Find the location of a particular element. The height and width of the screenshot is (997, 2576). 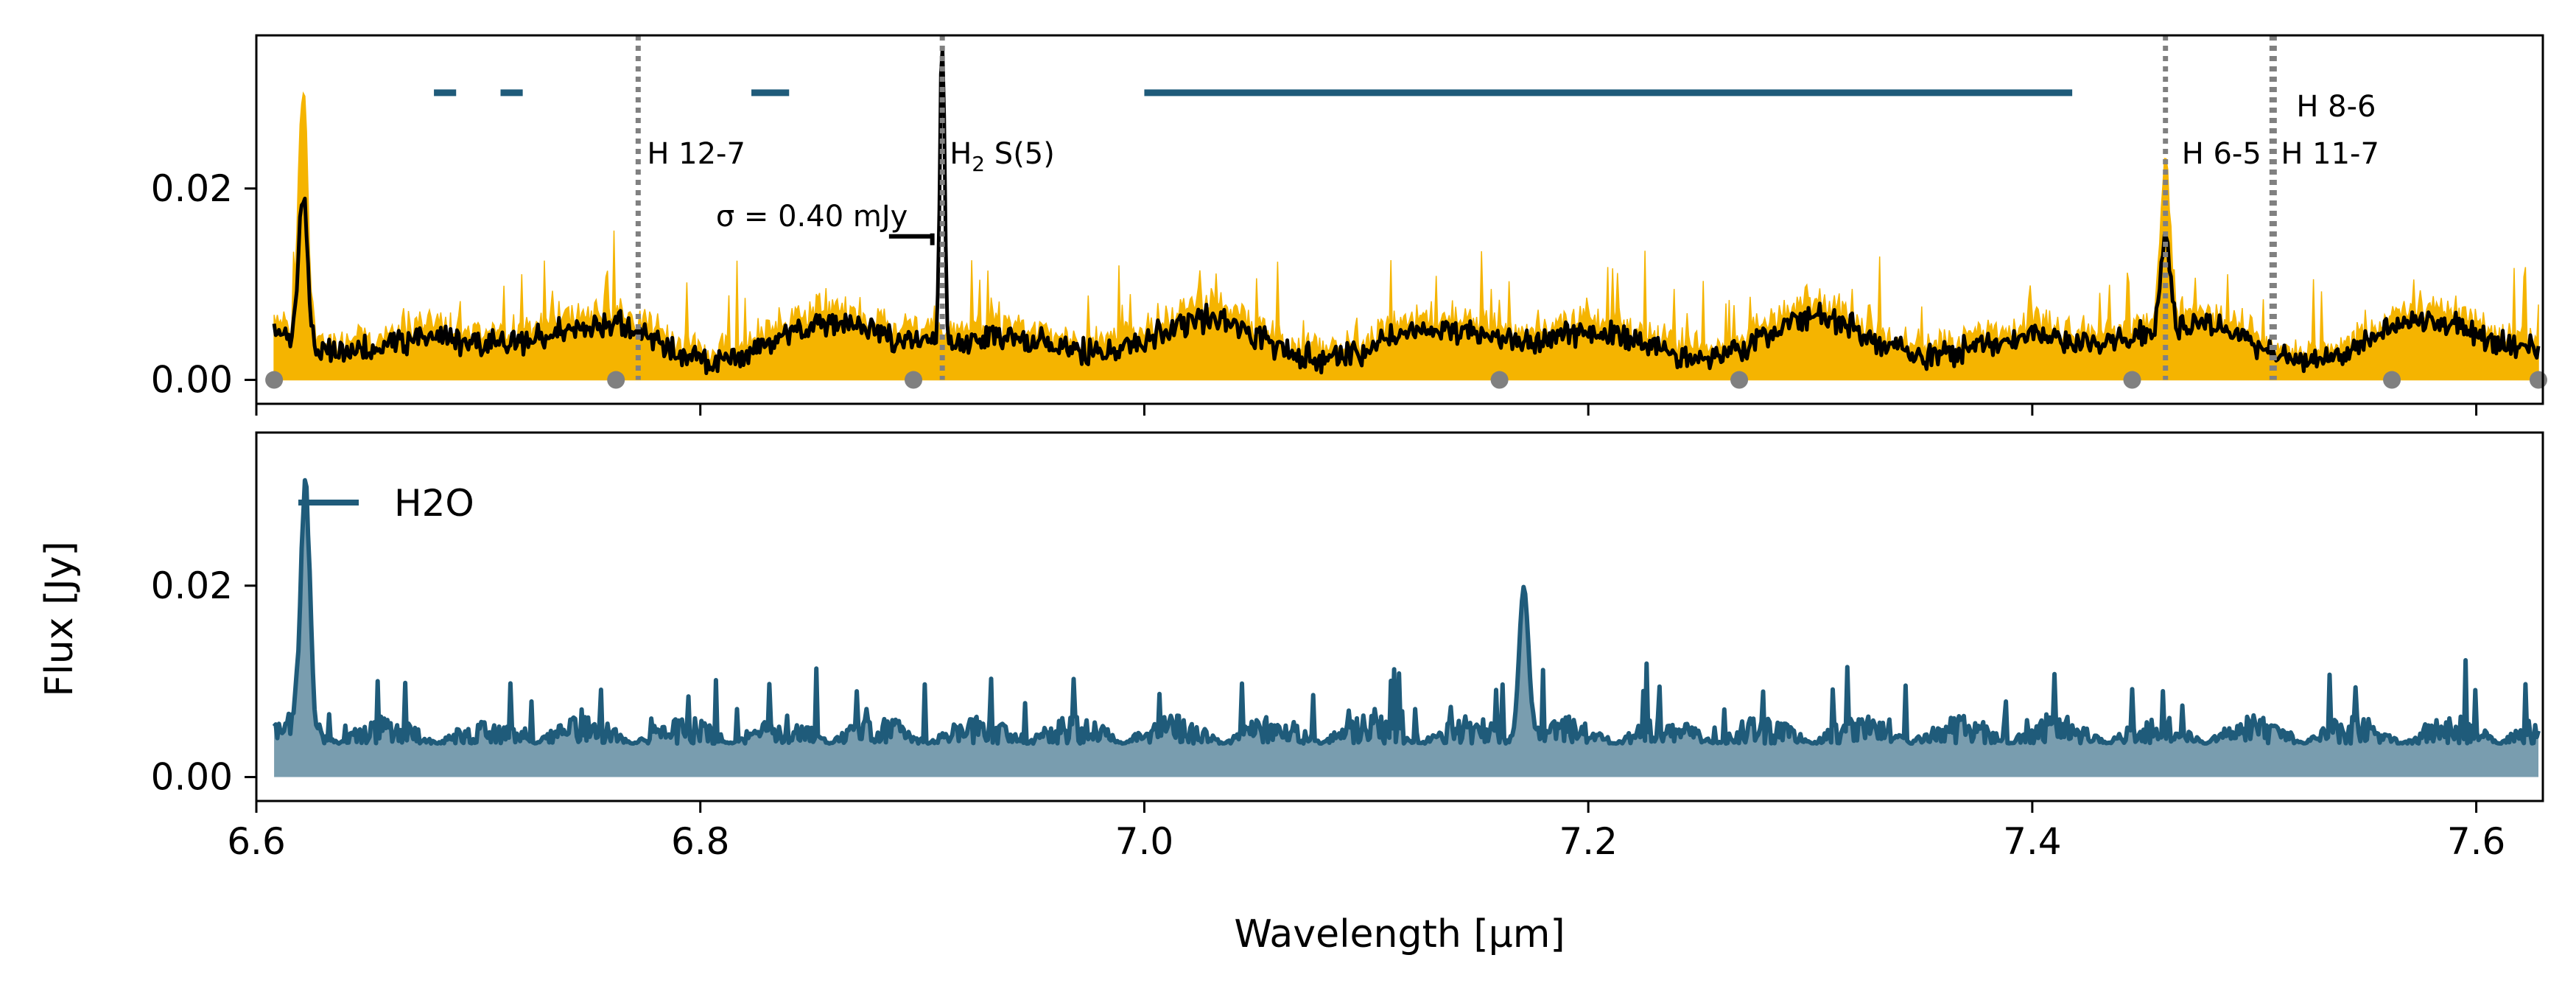

x-tick-label: 7.2 is located at coordinates (1588, 841).